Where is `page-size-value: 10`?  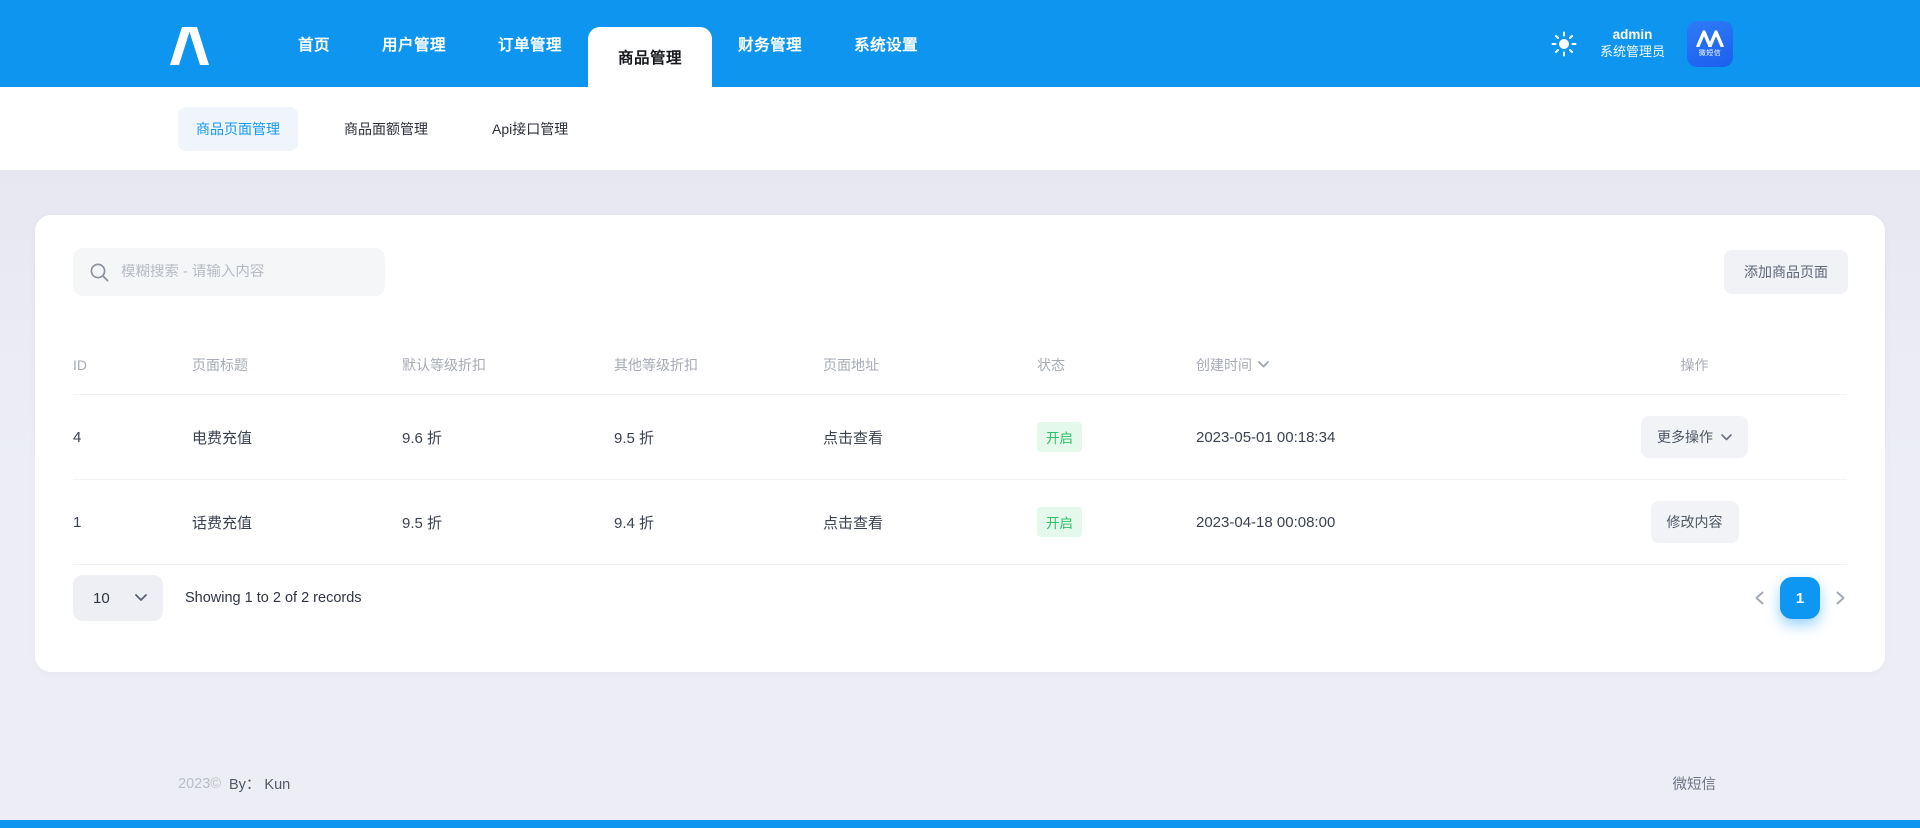 page-size-value: 10 is located at coordinates (101, 598).